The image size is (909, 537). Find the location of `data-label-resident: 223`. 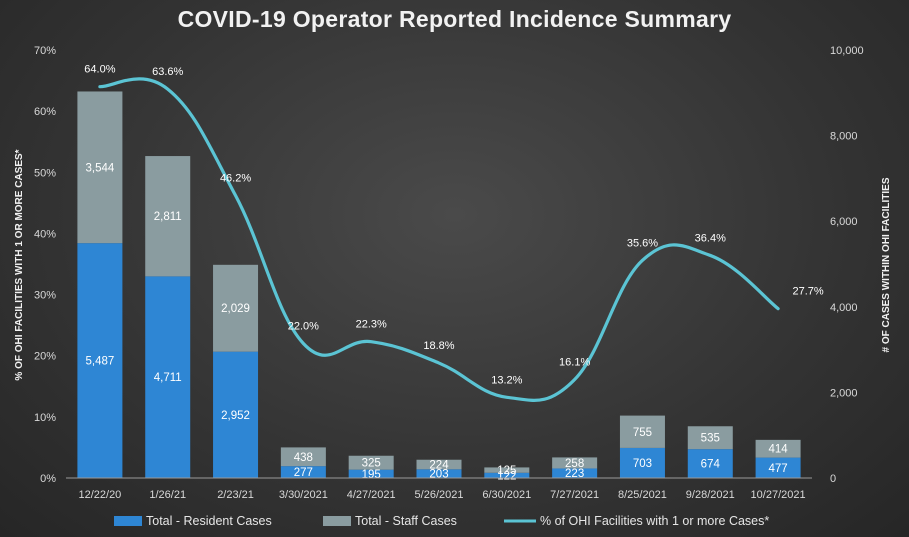

data-label-resident: 223 is located at coordinates (574, 474).